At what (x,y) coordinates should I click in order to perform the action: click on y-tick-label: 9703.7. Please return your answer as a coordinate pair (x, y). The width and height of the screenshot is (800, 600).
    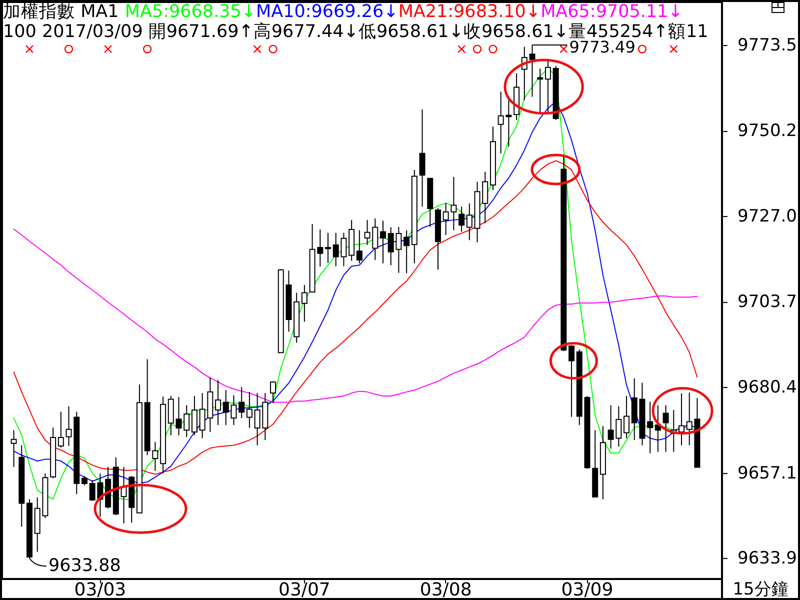
    Looking at the image, I should click on (767, 302).